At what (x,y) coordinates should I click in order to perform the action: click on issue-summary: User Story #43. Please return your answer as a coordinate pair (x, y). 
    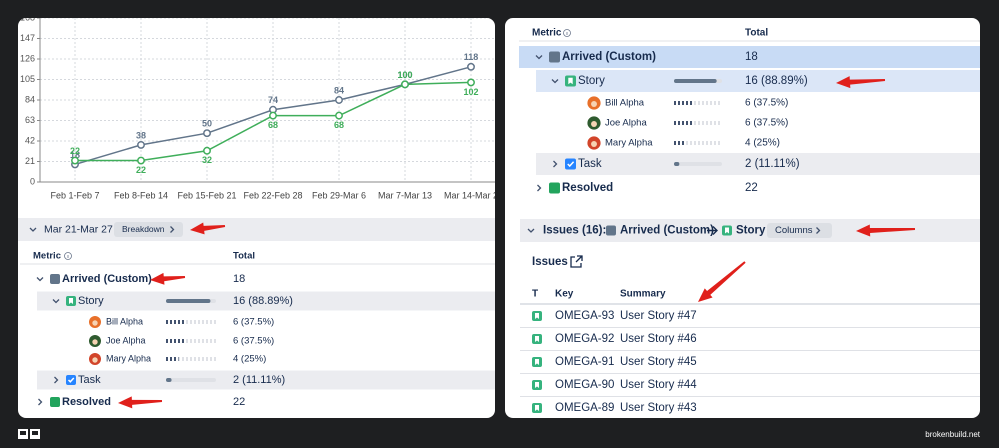
    Looking at the image, I should click on (658, 408).